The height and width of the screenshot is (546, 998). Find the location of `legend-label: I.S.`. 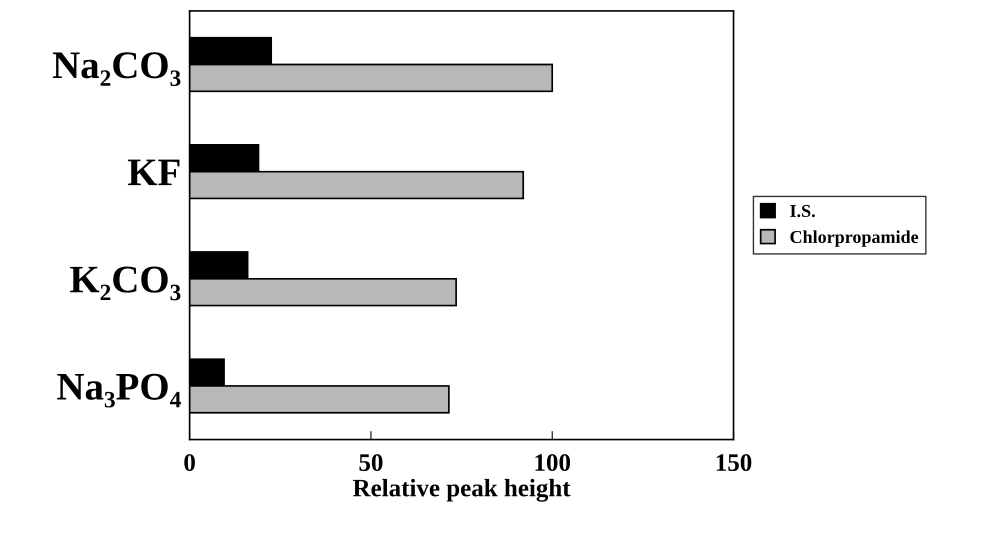

legend-label: I.S. is located at coordinates (802, 211).